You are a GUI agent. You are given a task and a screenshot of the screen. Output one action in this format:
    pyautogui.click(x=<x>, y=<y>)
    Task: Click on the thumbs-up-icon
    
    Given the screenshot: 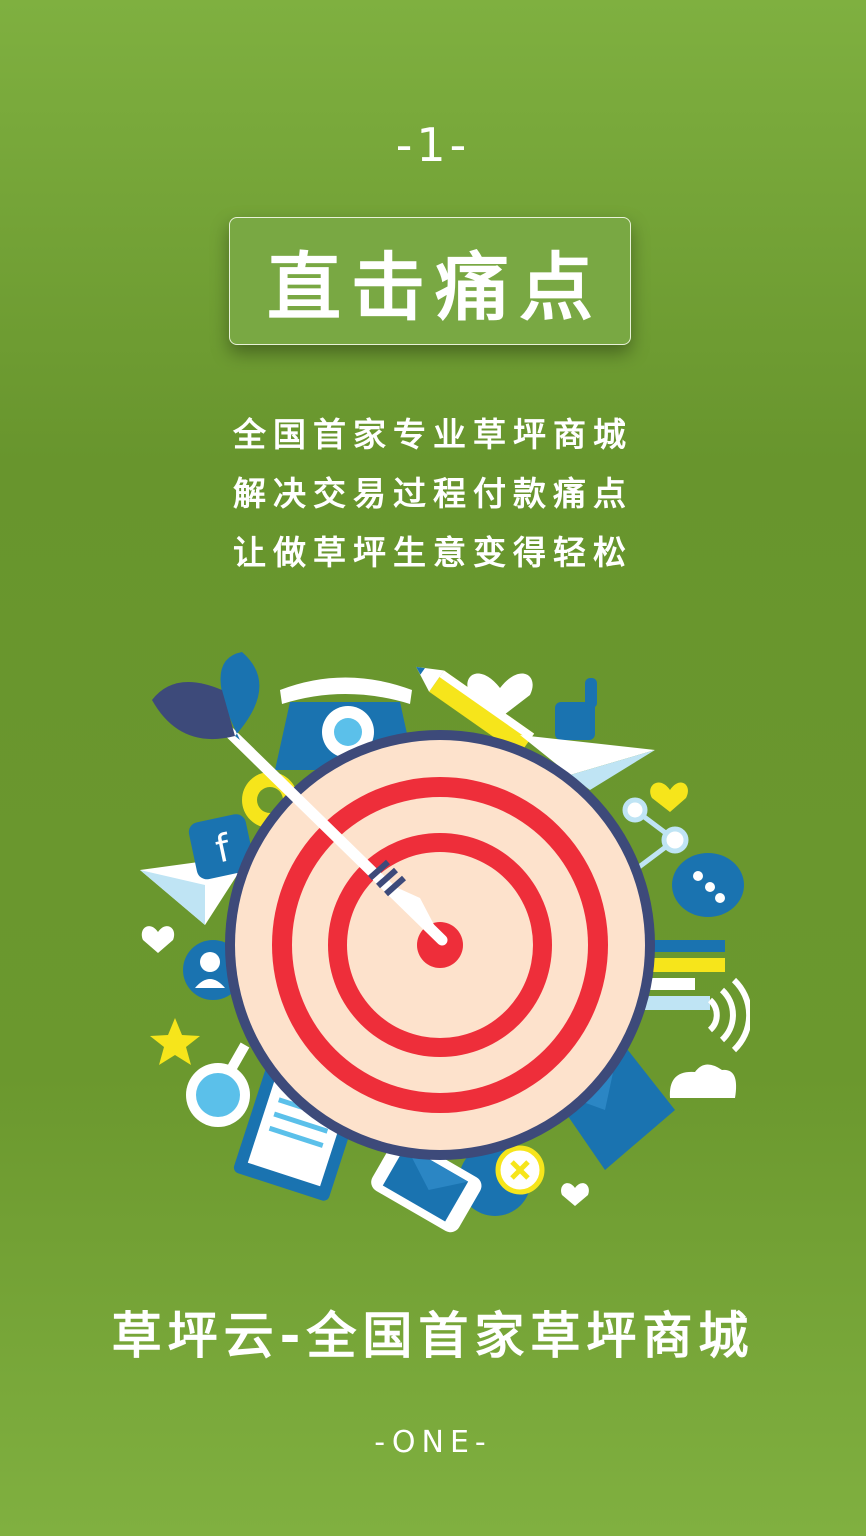 What is the action you would take?
    pyautogui.click(x=576, y=709)
    